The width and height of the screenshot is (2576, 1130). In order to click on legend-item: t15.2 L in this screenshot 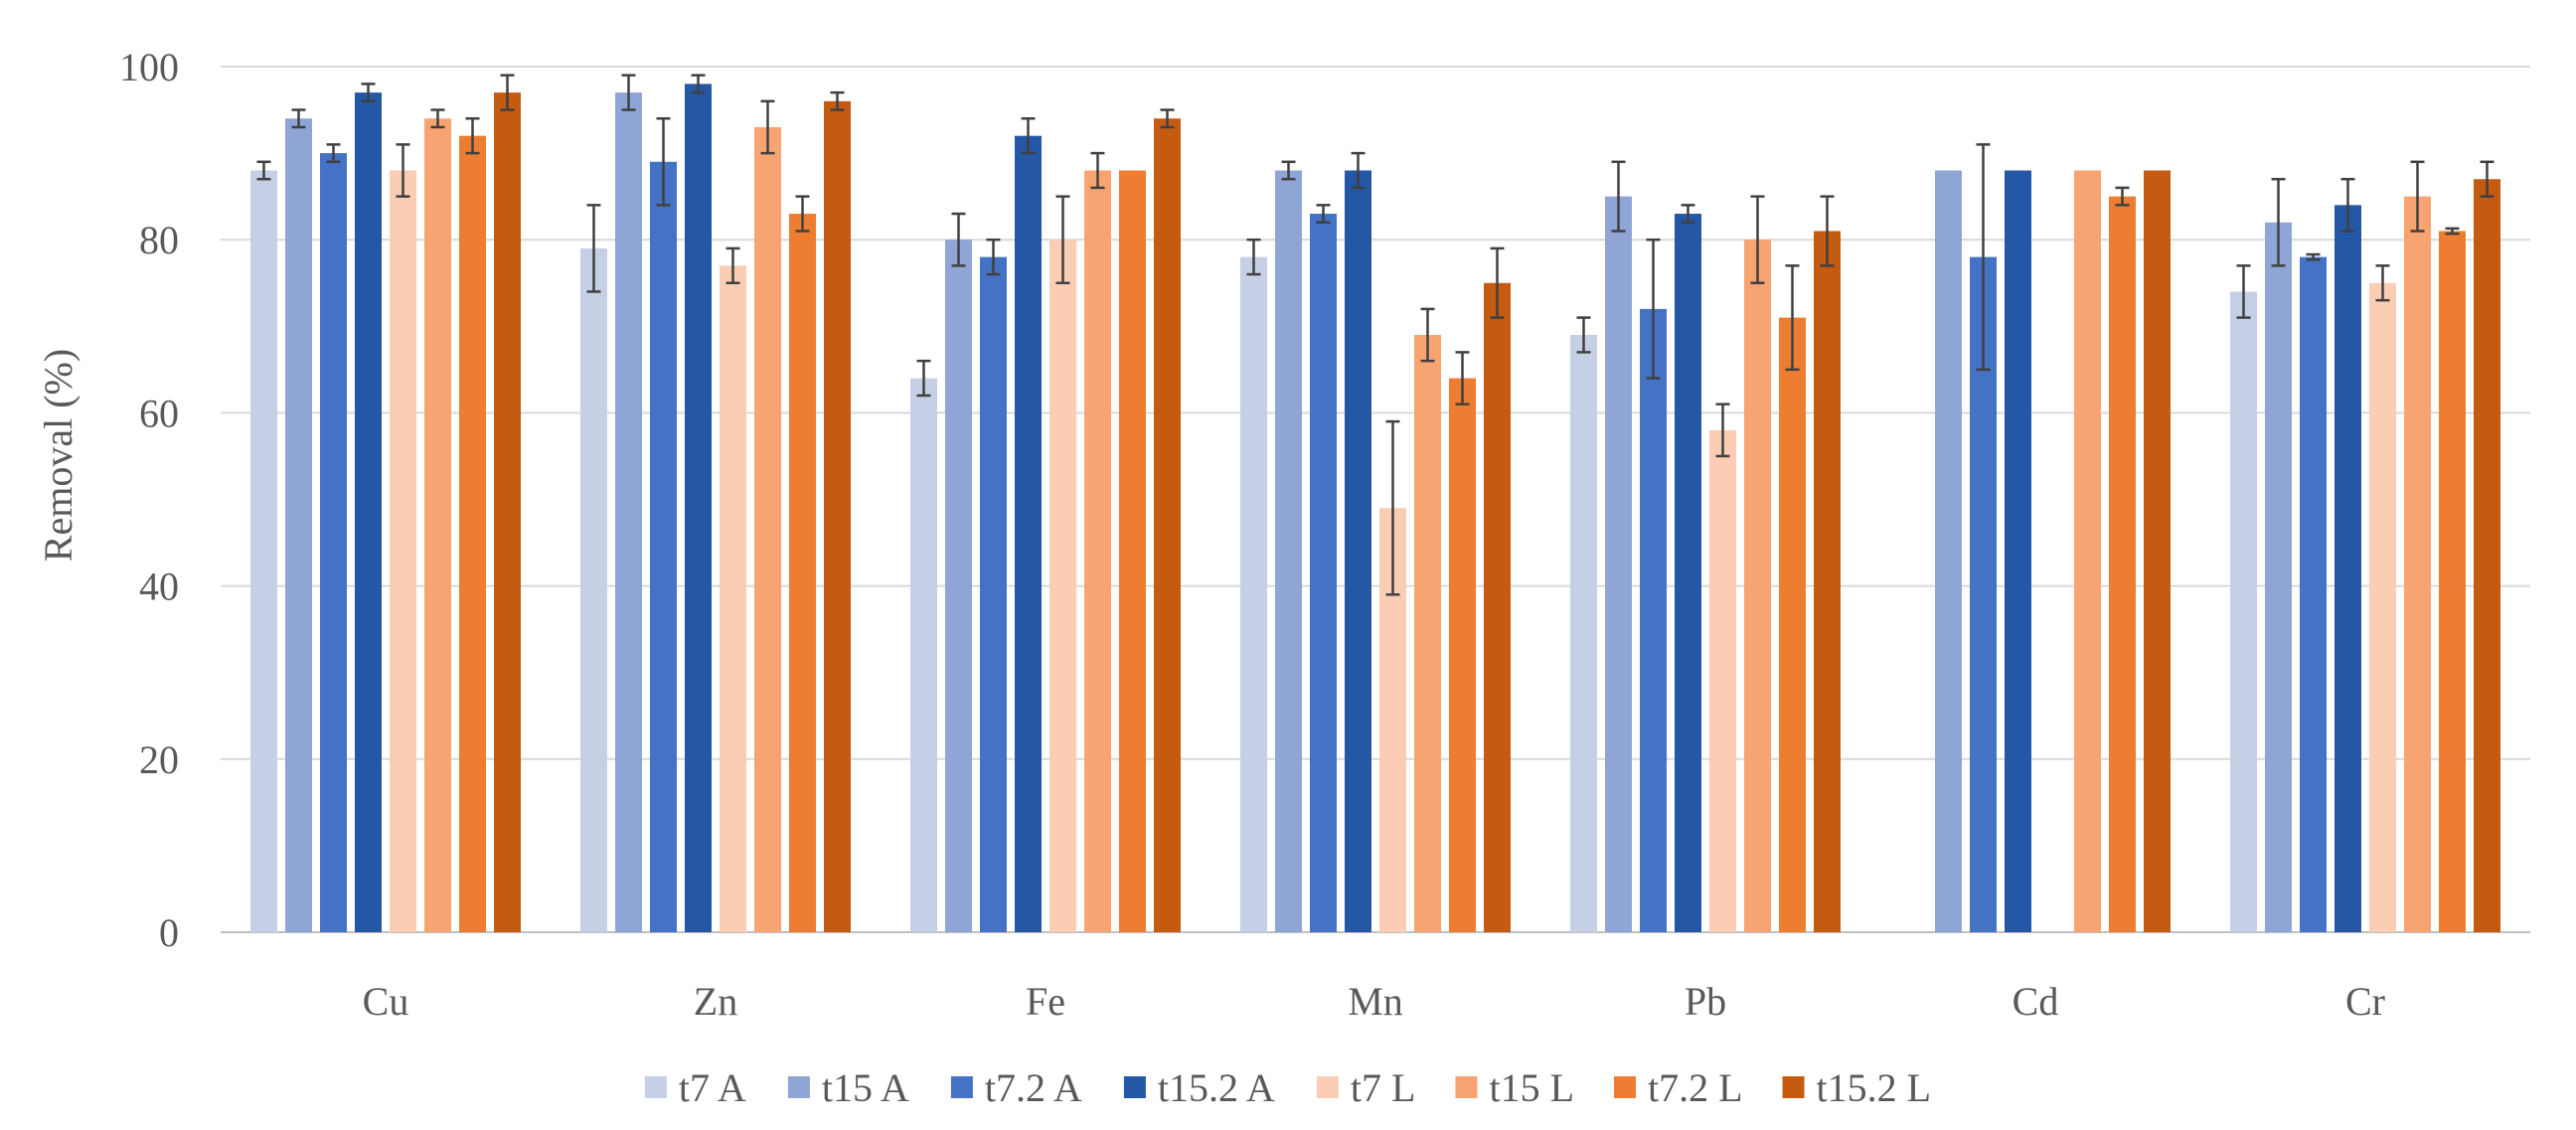, I will do `click(1856, 1088)`.